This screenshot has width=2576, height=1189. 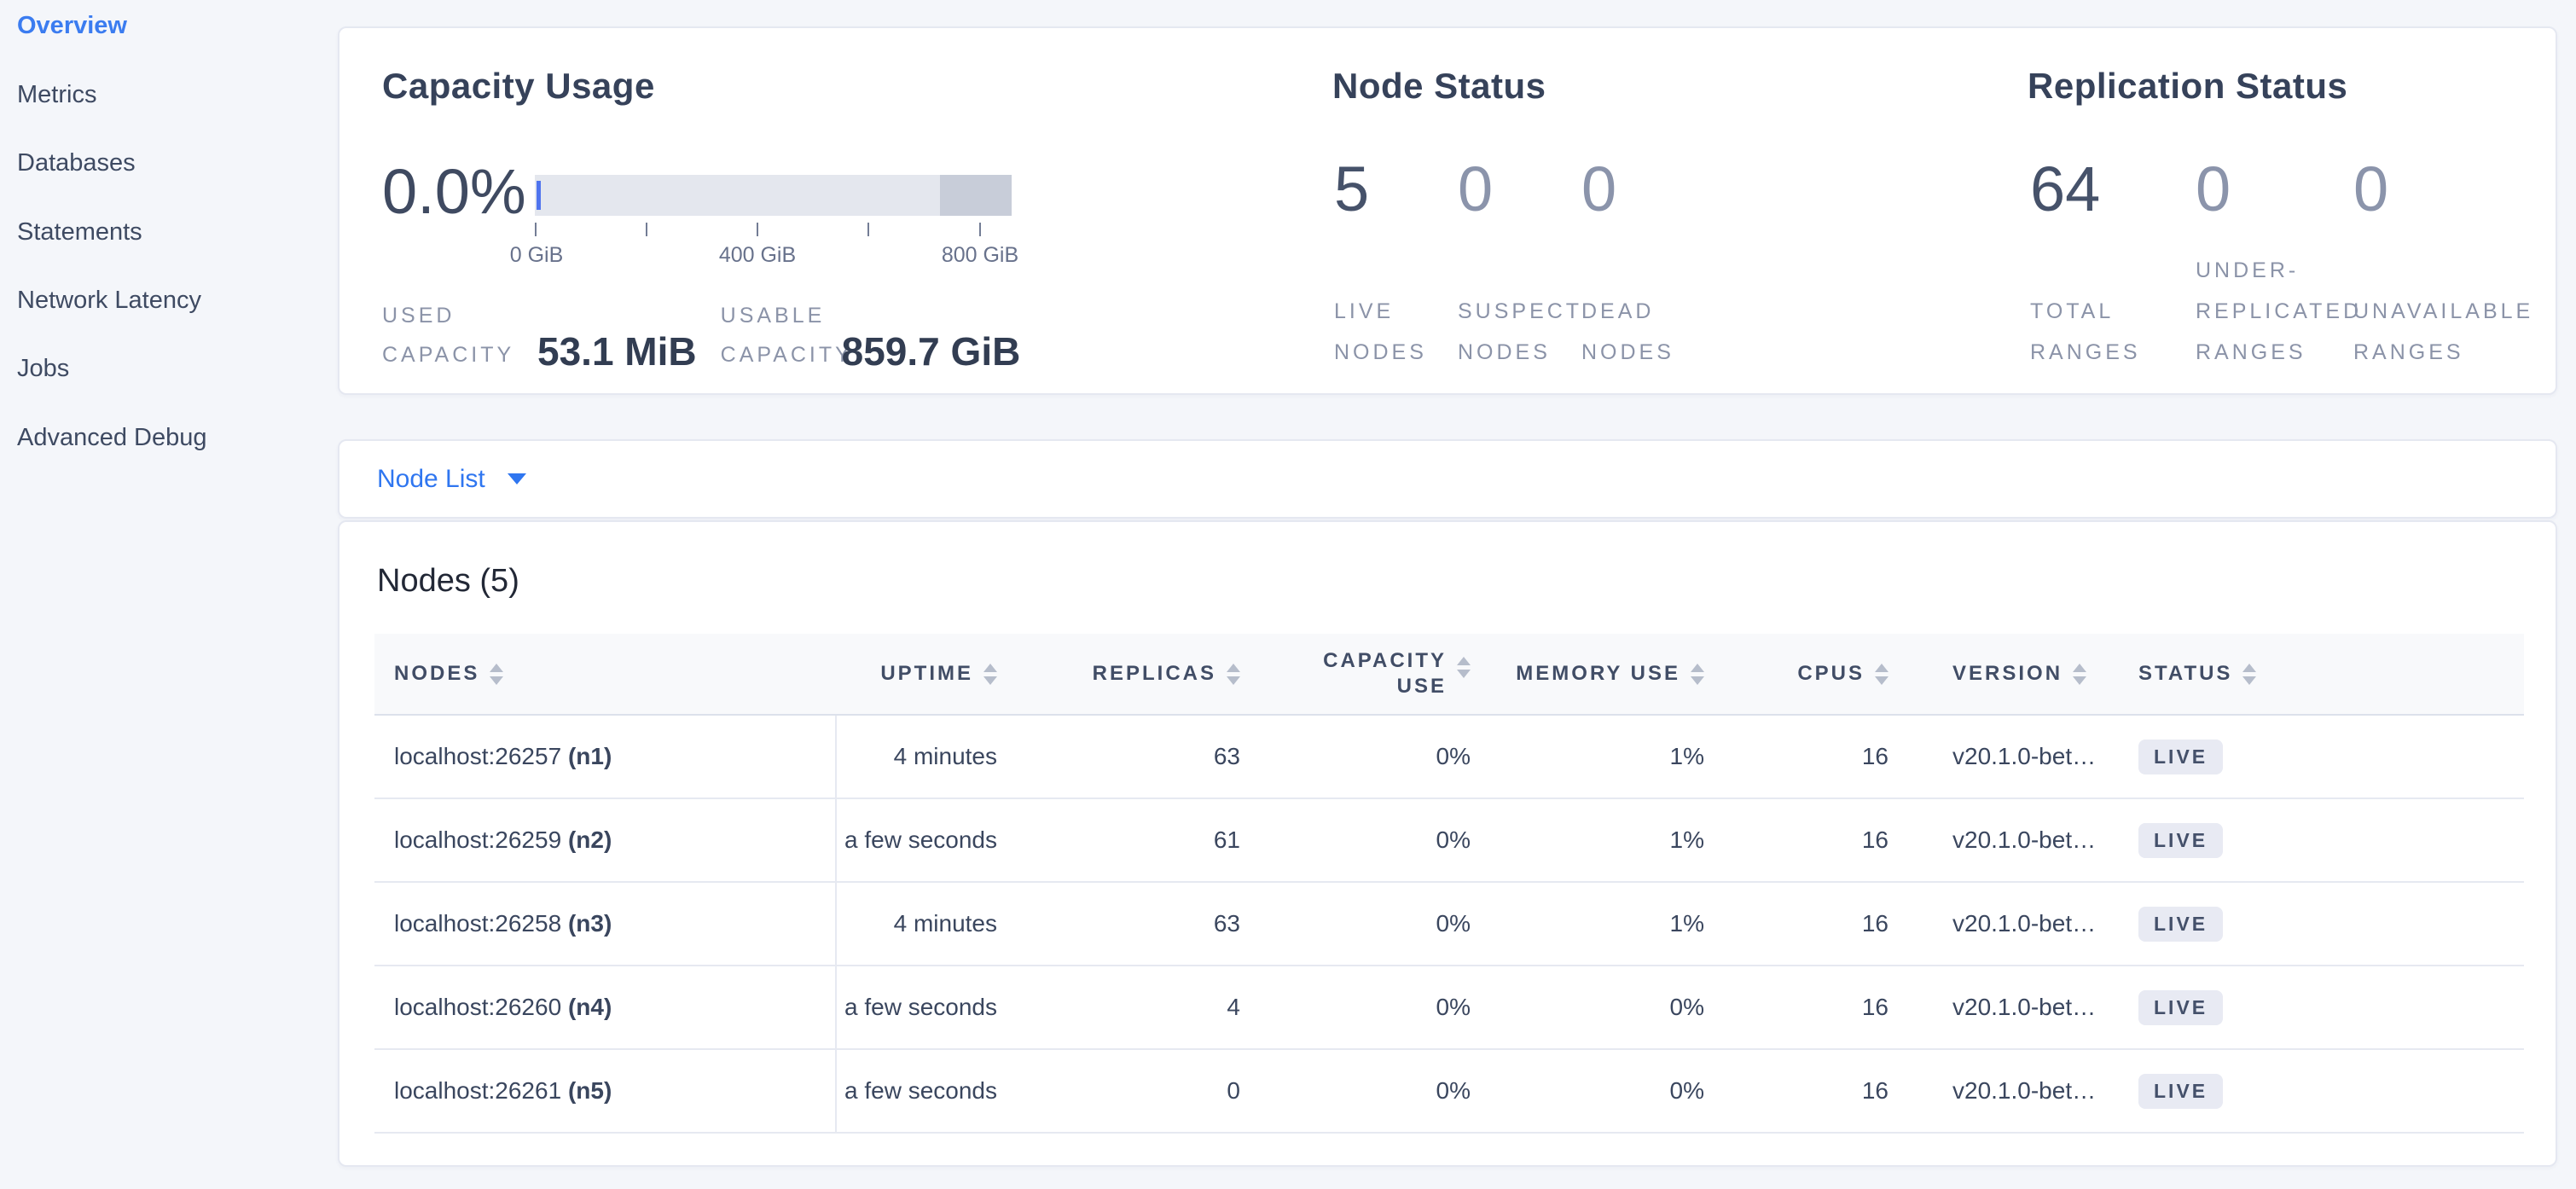 What do you see at coordinates (589, 756) in the screenshot?
I see `node-id: (n1)` at bounding box center [589, 756].